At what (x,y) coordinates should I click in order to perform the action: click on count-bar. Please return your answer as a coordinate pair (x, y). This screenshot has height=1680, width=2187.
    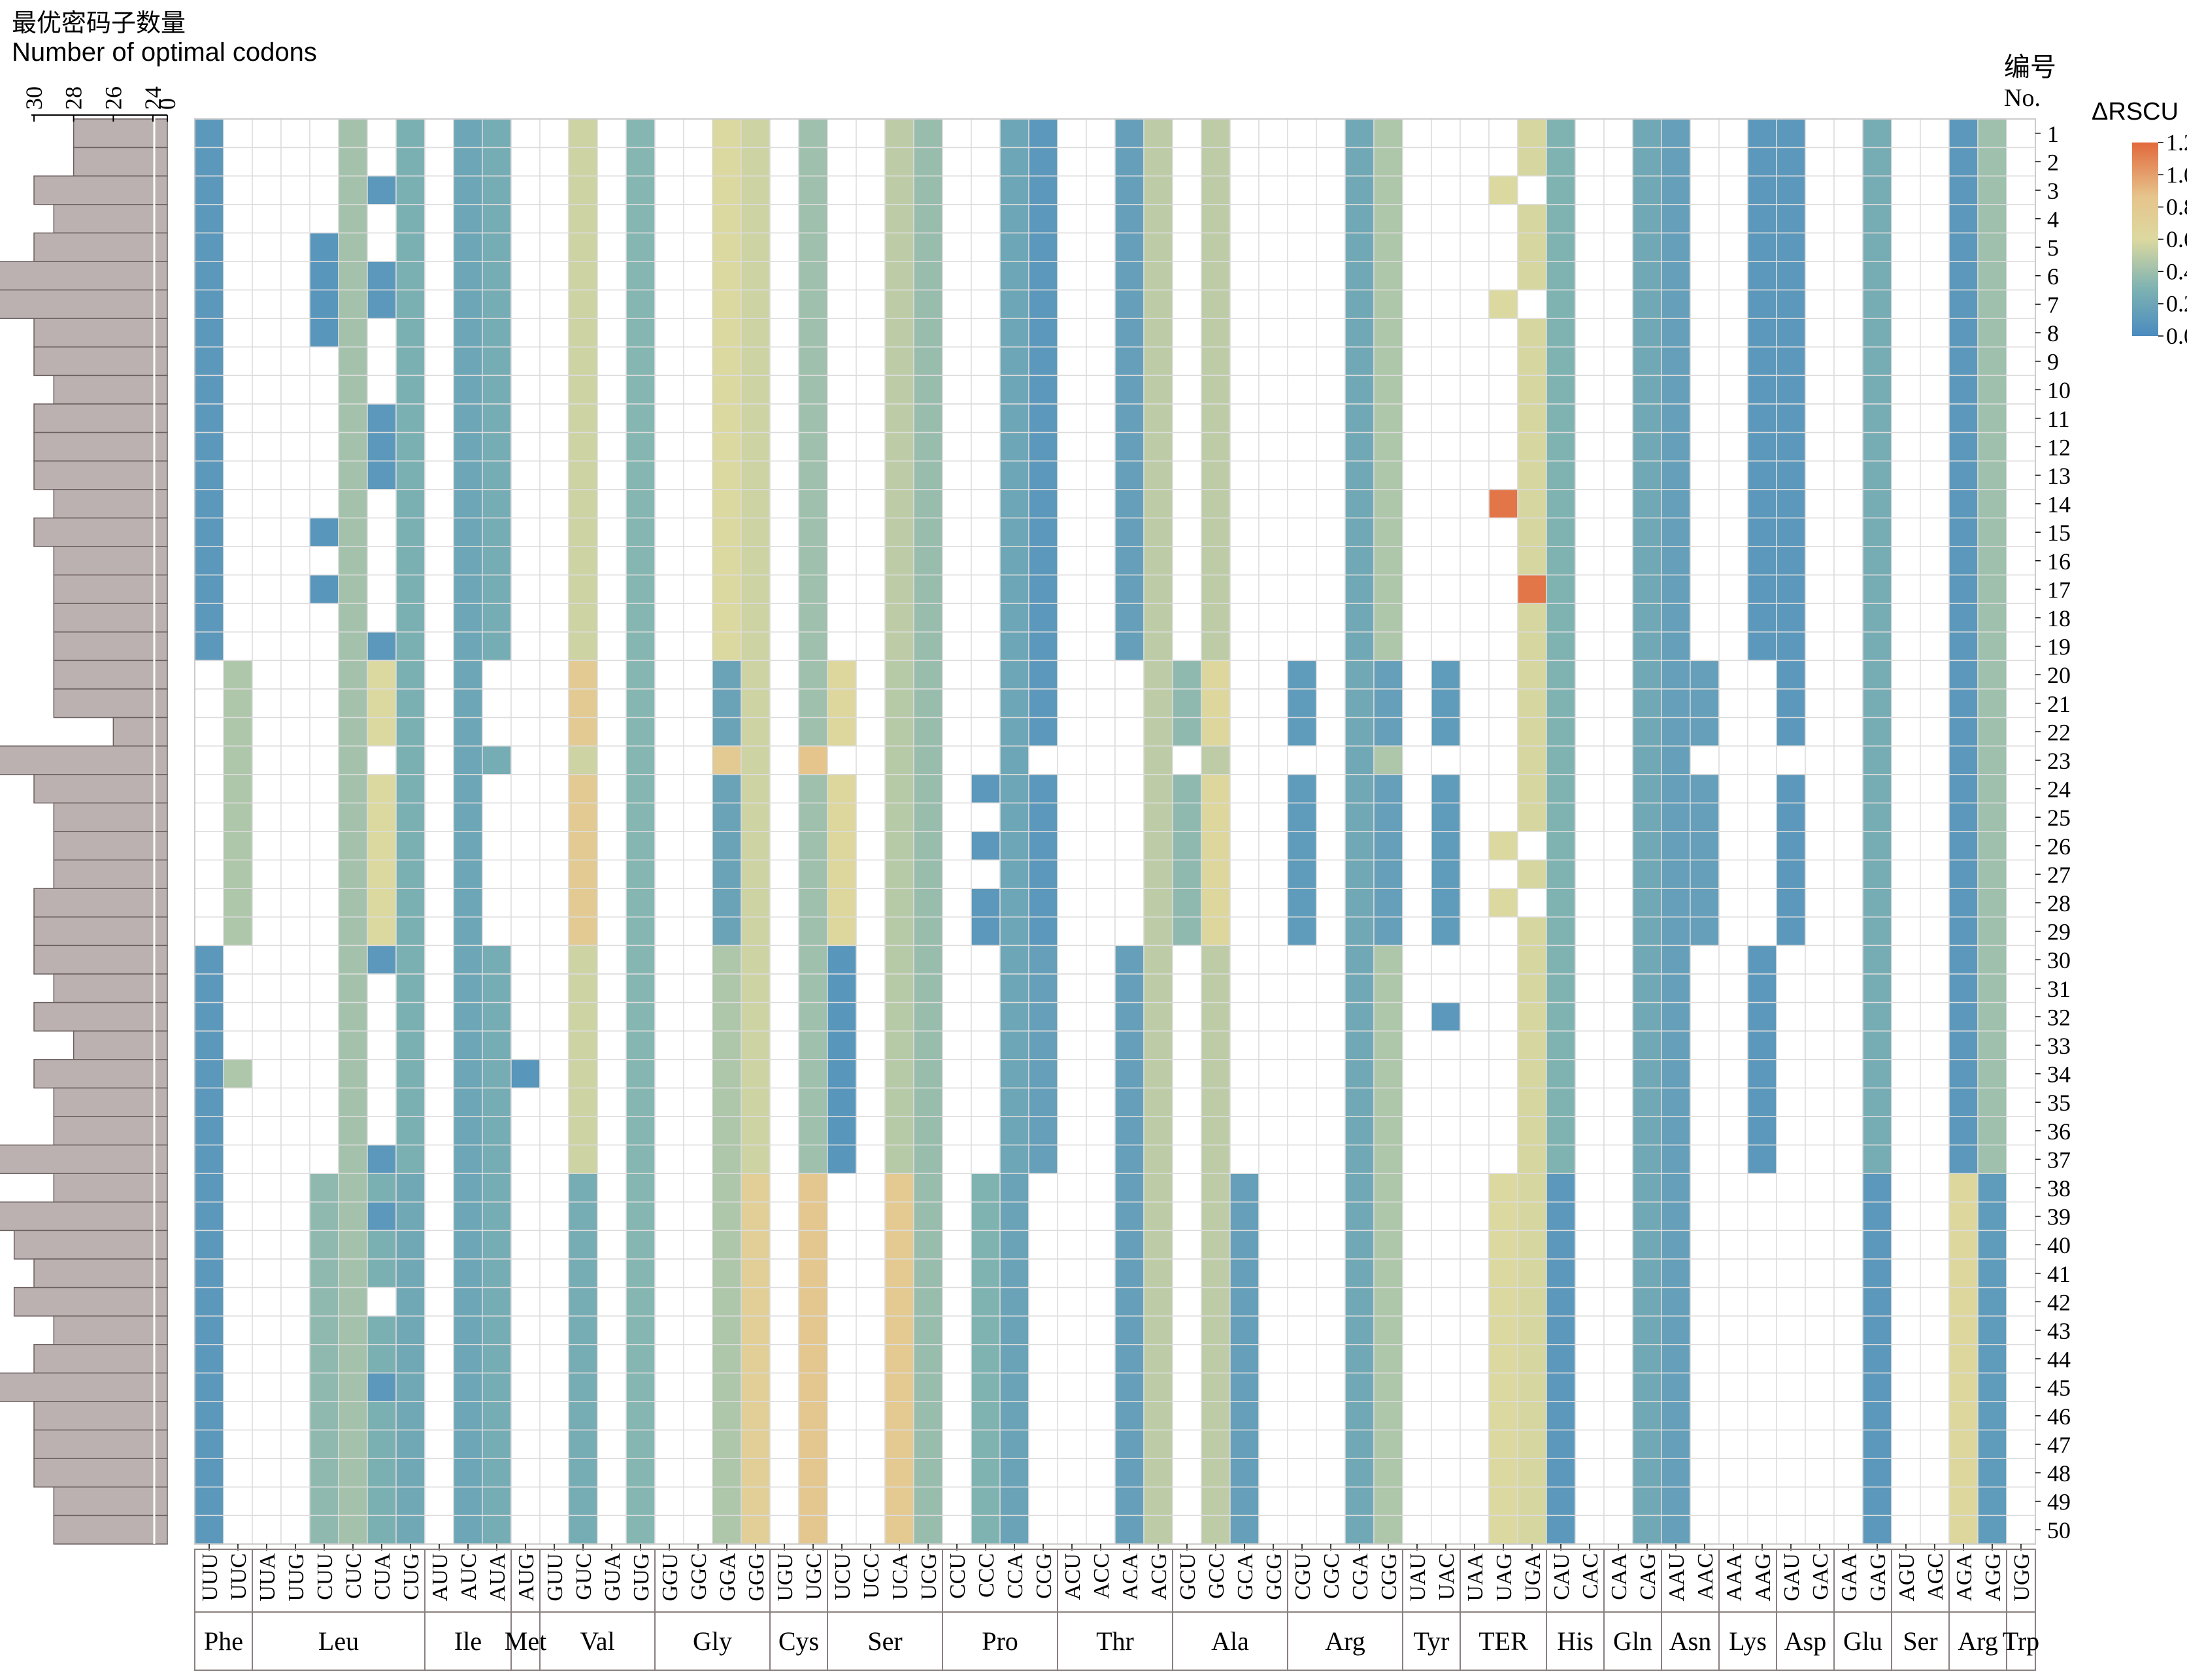
    Looking at the image, I should click on (84, 304).